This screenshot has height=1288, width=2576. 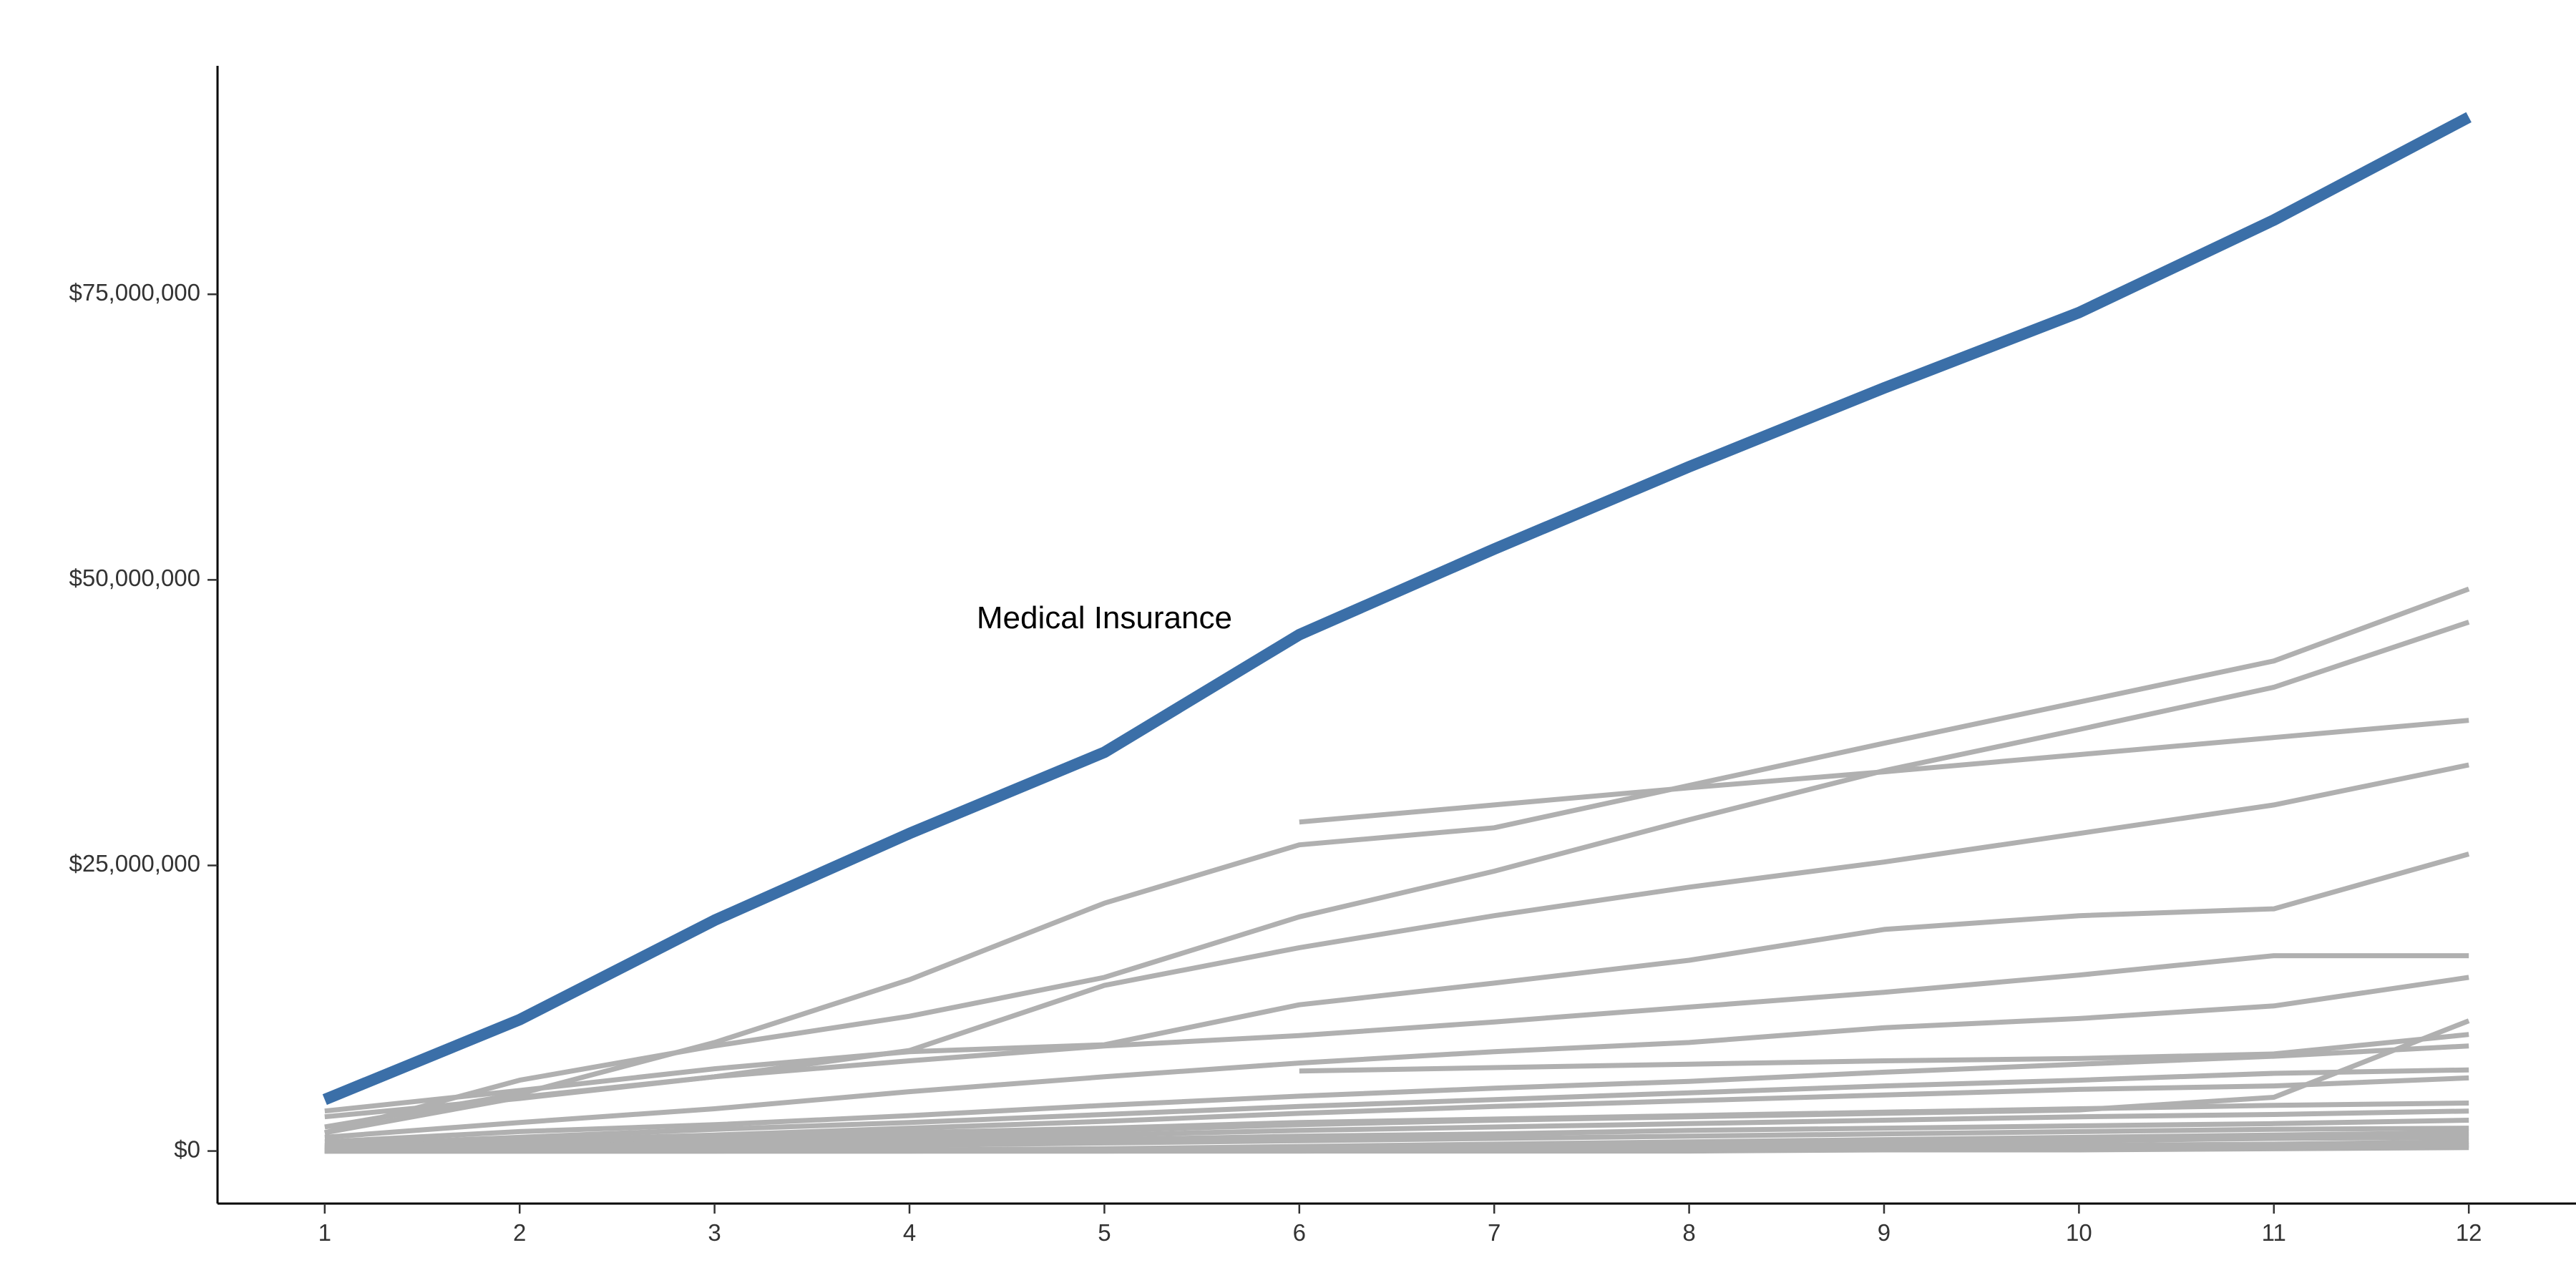 What do you see at coordinates (1495, 1232) in the screenshot?
I see `x-tick-label: 7` at bounding box center [1495, 1232].